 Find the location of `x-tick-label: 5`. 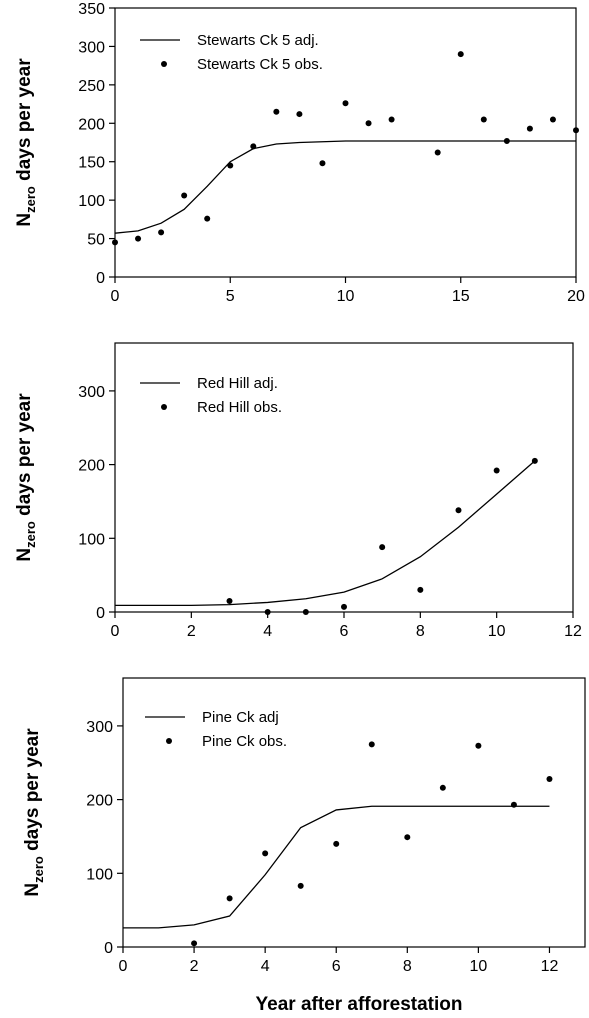

x-tick-label: 5 is located at coordinates (230, 296).